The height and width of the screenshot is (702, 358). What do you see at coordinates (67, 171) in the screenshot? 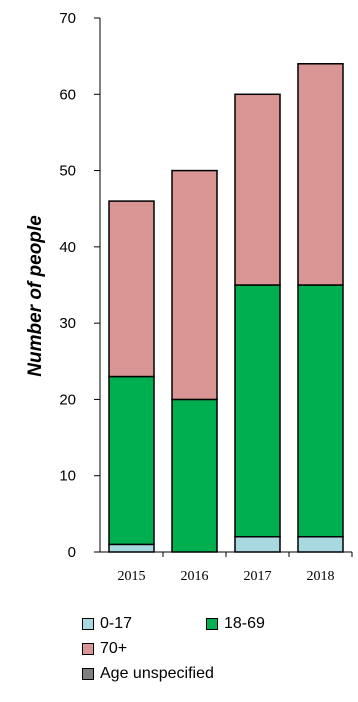
I see `y-tick-label: 50` at bounding box center [67, 171].